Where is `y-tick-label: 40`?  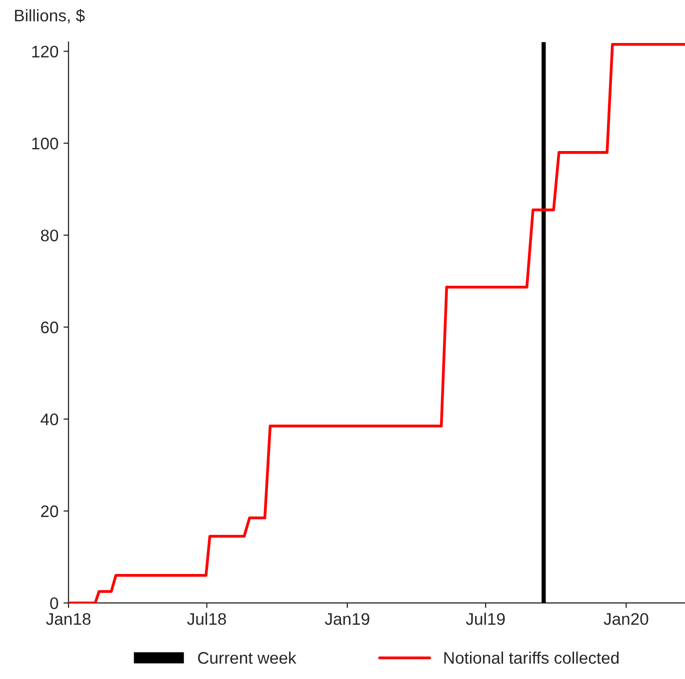
y-tick-label: 40 is located at coordinates (49, 419).